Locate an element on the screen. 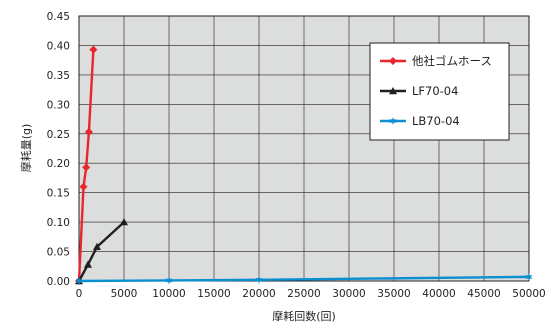  x-tick-label: 45000 is located at coordinates (483, 294).